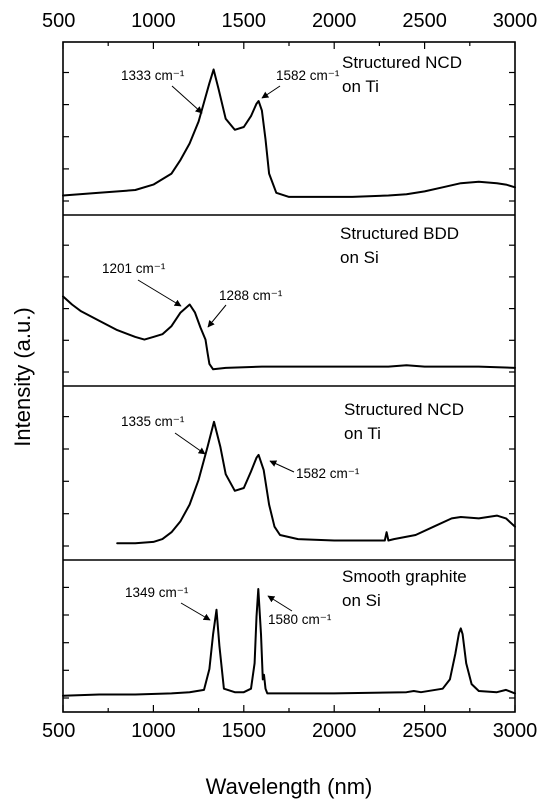 The height and width of the screenshot is (811, 550). Describe the element at coordinates (153, 731) in the screenshot. I see `x-tick-label-bottom: 1000` at that location.